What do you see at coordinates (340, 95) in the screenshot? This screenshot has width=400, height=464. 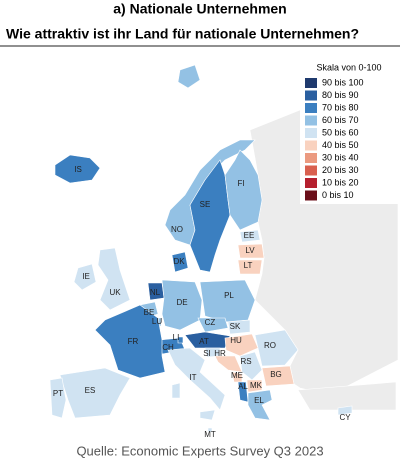 I see `legend-label: 80 bis 90` at bounding box center [340, 95].